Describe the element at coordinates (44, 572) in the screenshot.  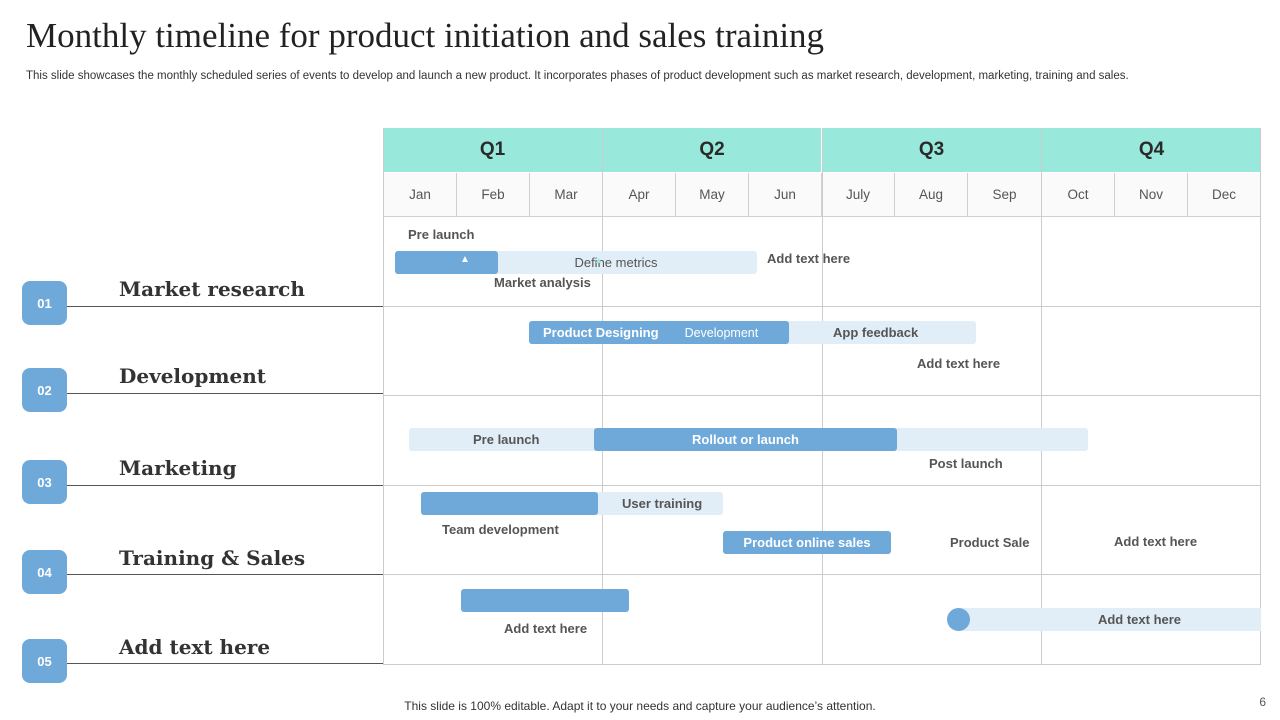
I see `row-number-badge: 04` at that location.